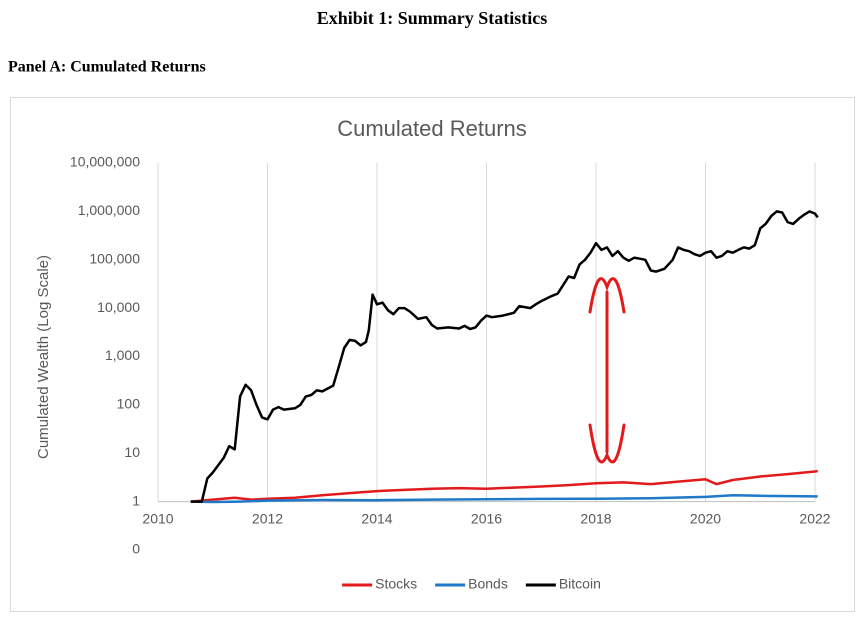 The height and width of the screenshot is (619, 865). What do you see at coordinates (136, 500) in the screenshot?
I see `y-tick-label: 1` at bounding box center [136, 500].